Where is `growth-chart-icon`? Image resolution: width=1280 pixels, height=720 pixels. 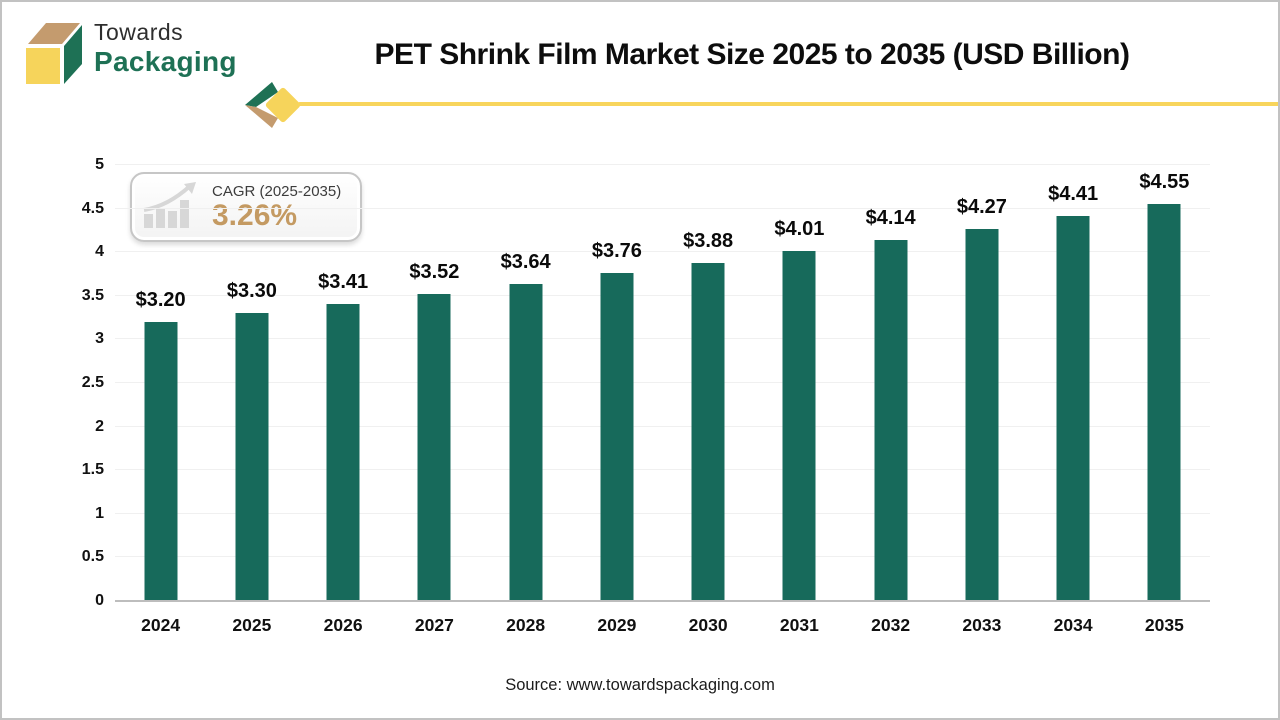
growth-chart-icon is located at coordinates (169, 205).